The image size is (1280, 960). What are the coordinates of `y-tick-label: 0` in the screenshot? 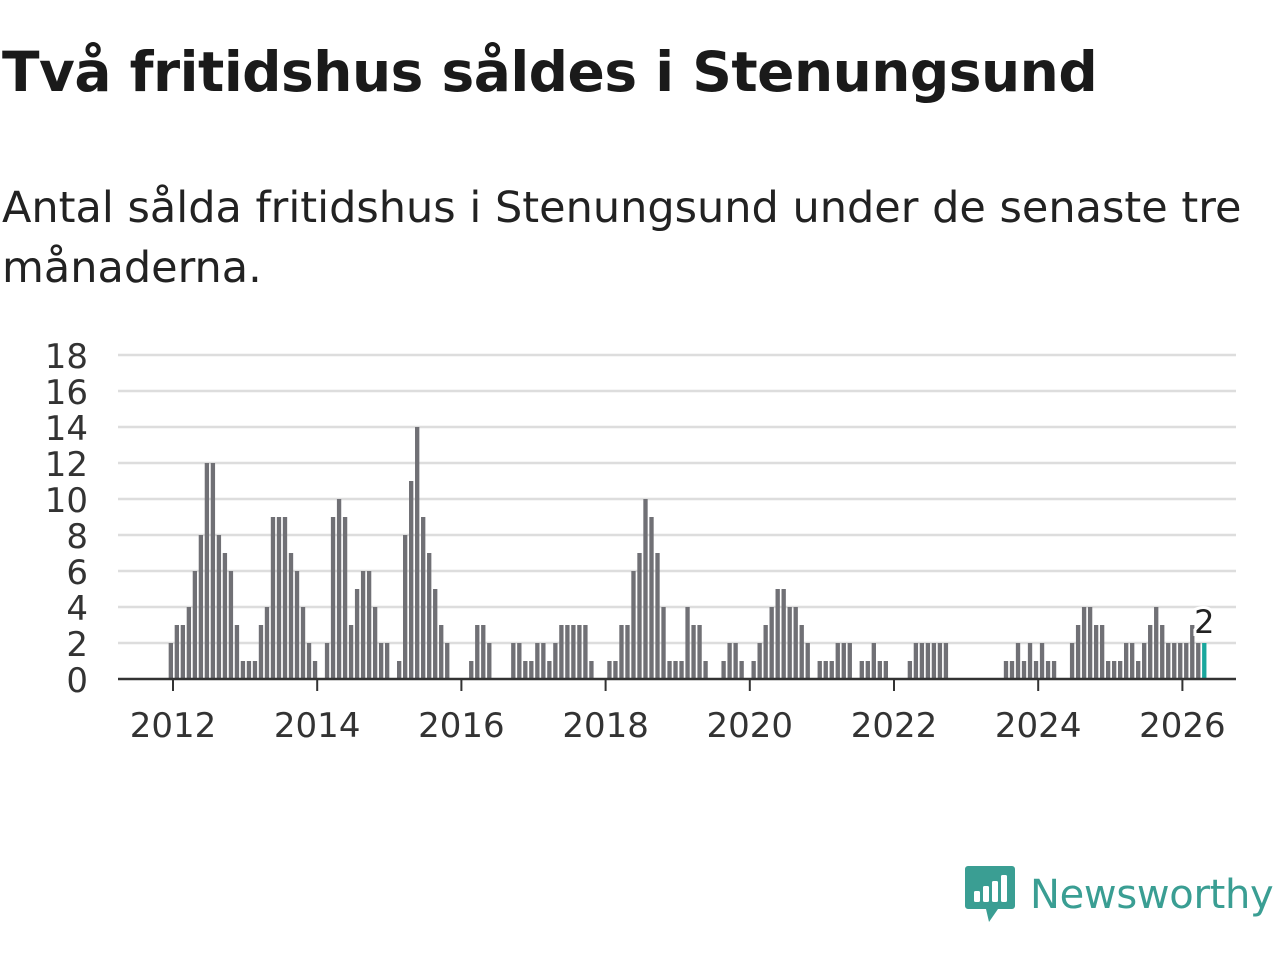 It's located at (77, 681).